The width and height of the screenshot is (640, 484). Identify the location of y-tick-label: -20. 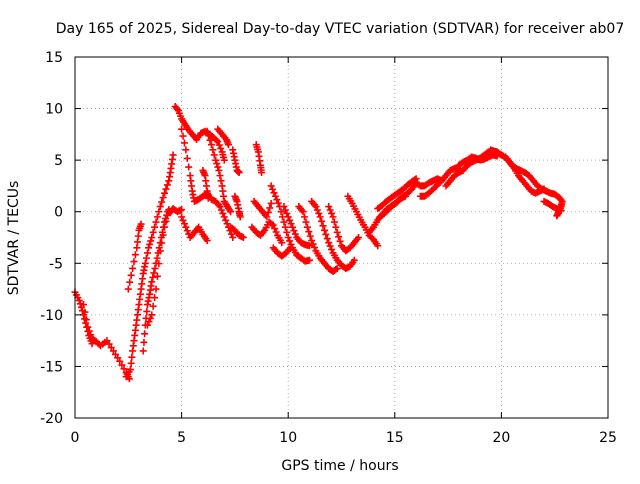
(51, 419).